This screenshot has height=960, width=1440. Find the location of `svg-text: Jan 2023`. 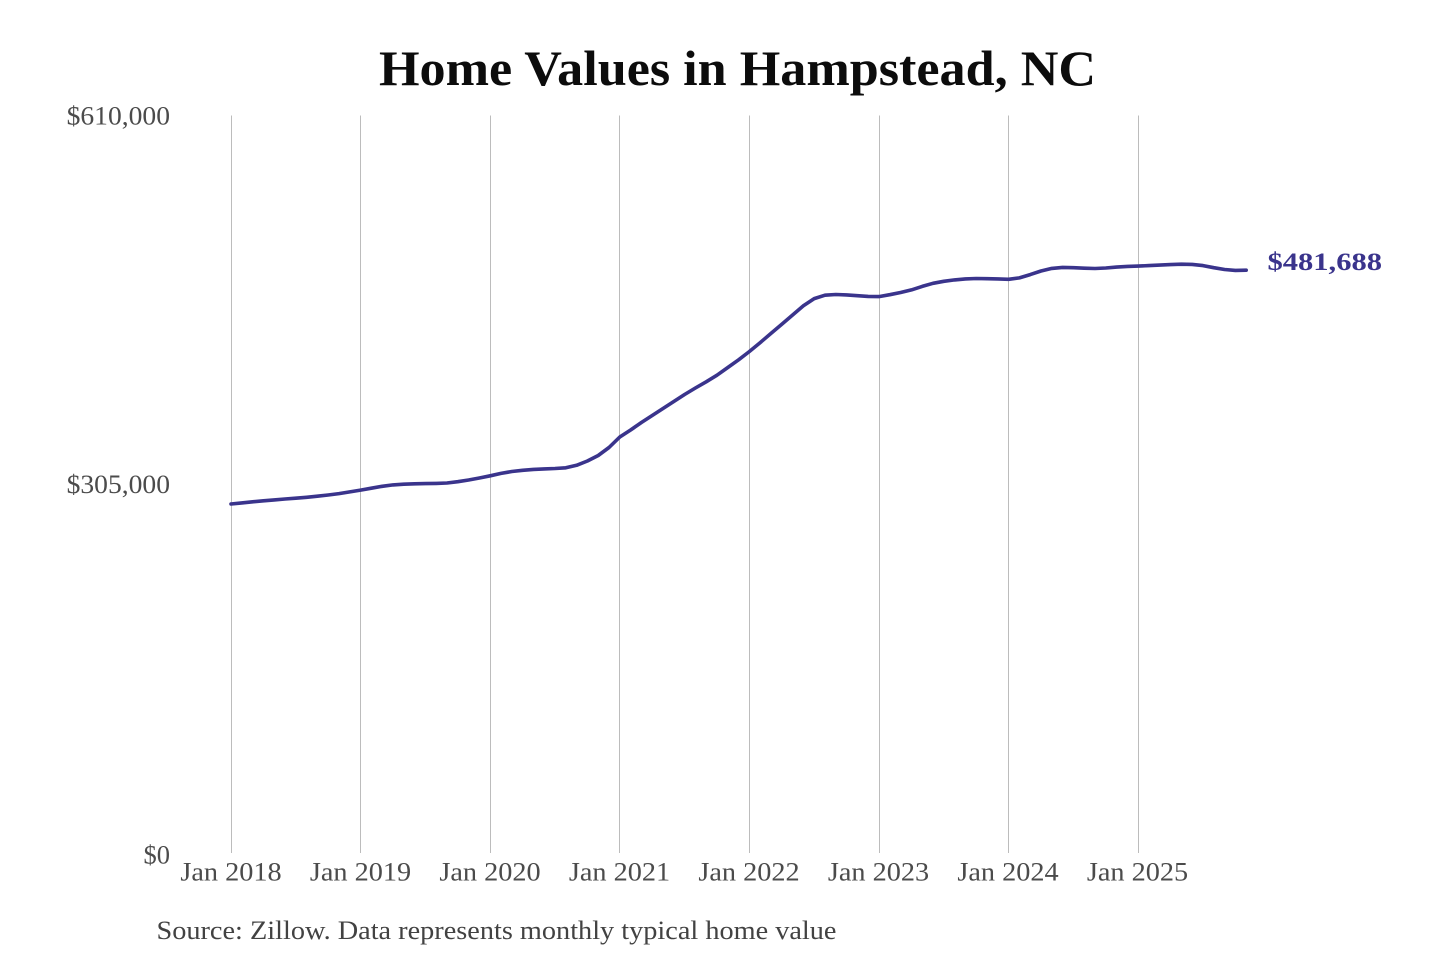

svg-text: Jan 2023 is located at coordinates (878, 871).